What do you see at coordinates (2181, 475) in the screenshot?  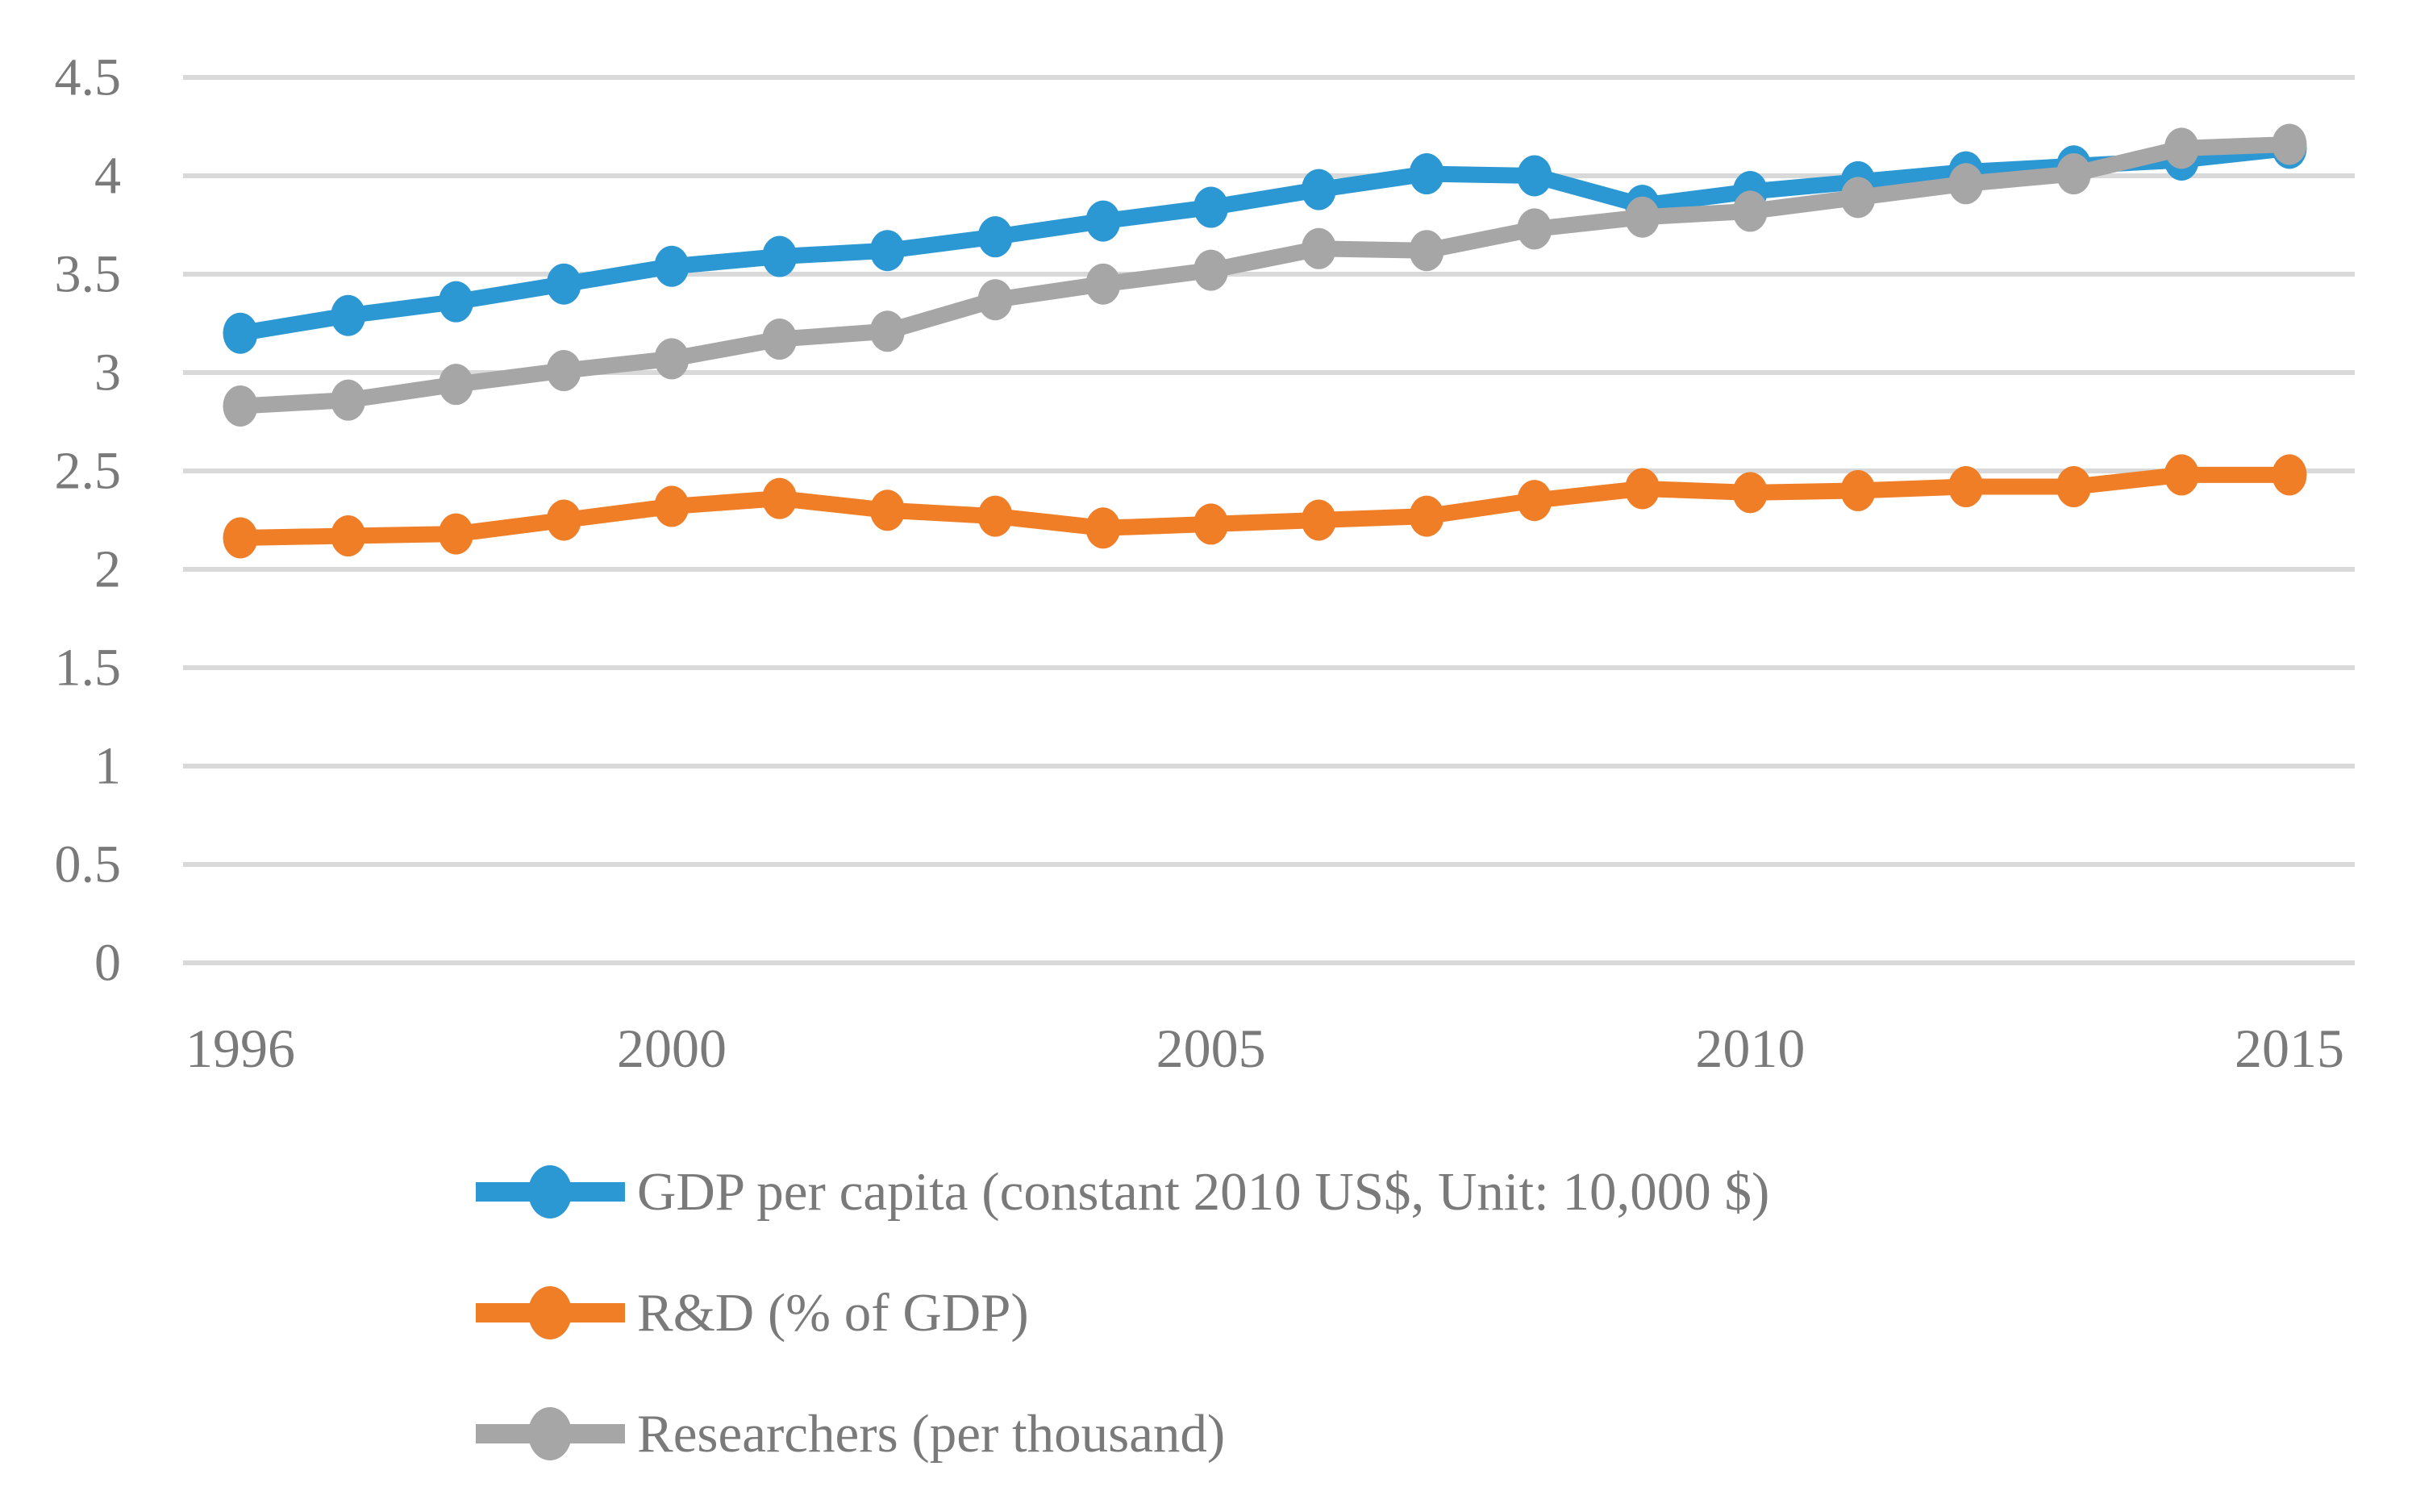 I see `data-point-s1-2014` at bounding box center [2181, 475].